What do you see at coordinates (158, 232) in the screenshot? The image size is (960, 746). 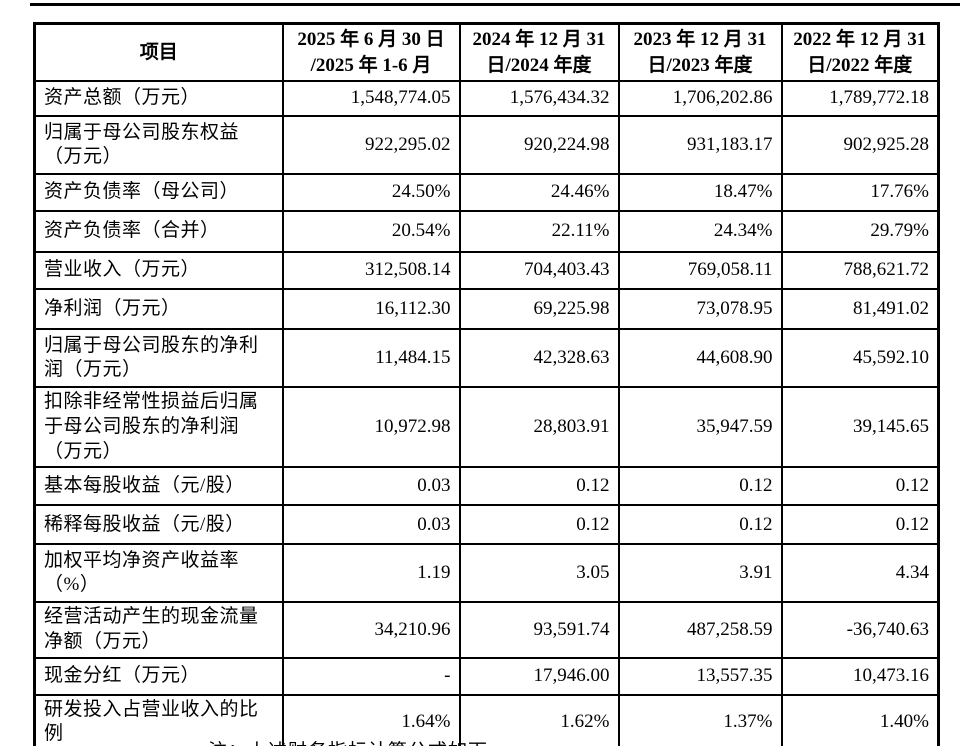 I see `row-label: 资产负债率（合并）` at bounding box center [158, 232].